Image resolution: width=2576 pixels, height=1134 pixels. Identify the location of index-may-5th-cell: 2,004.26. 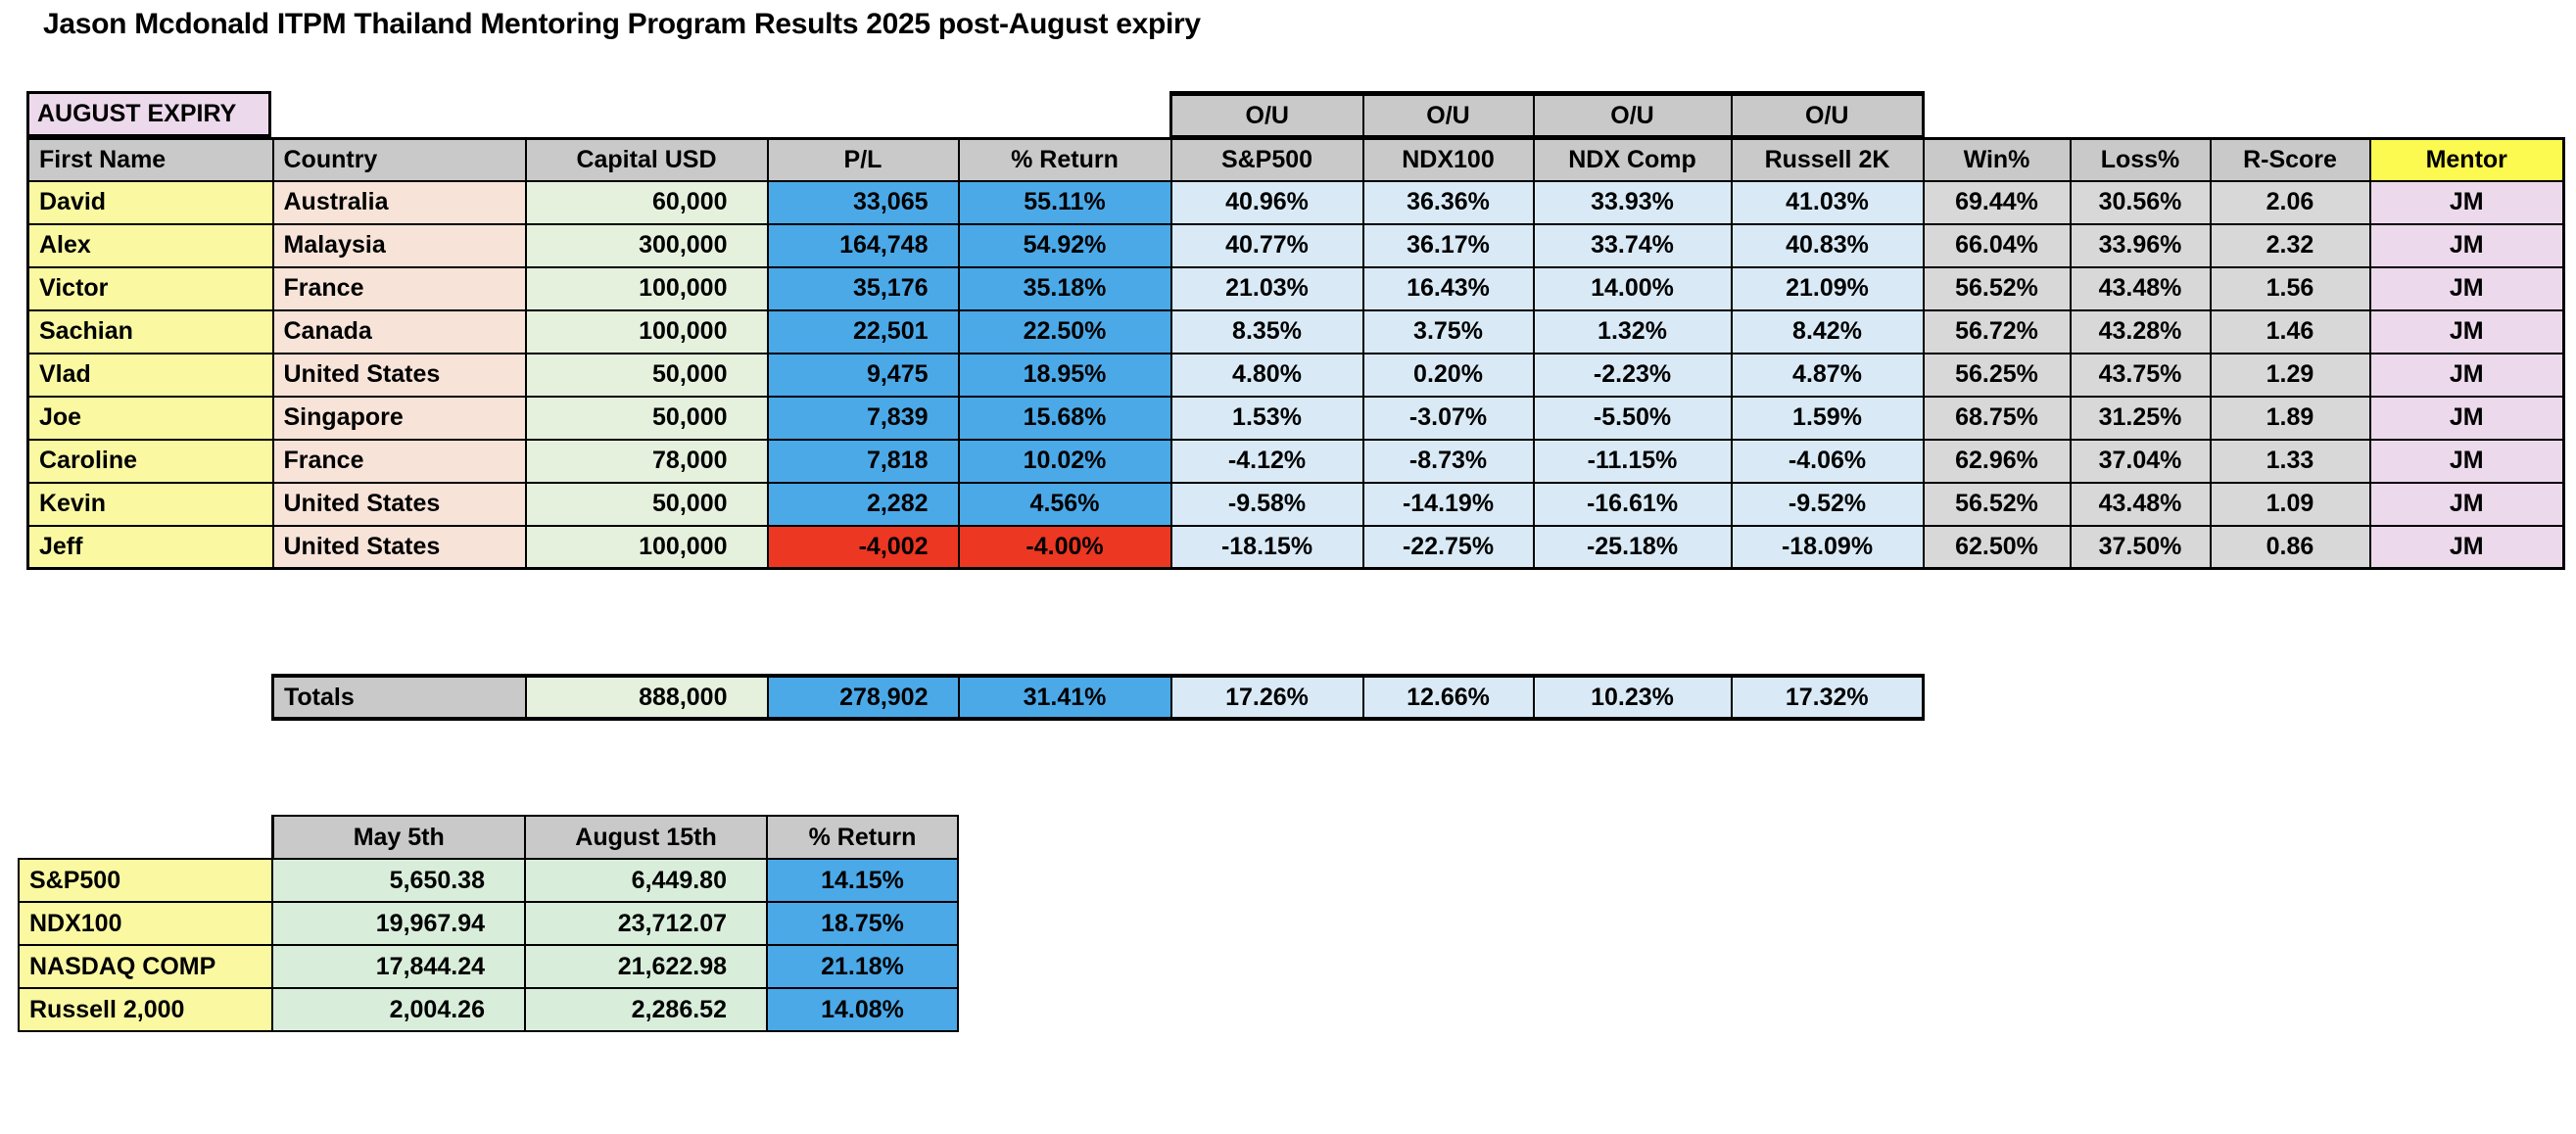
(398, 1009).